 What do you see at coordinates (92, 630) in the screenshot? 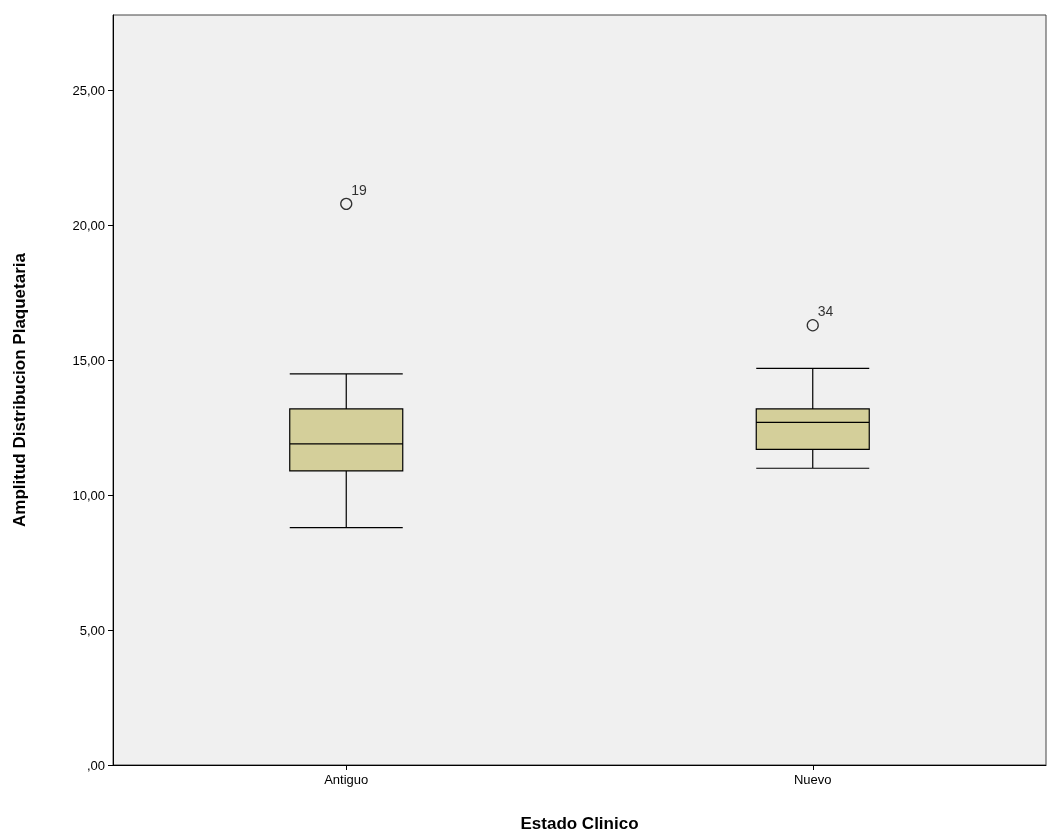
I see `y-tick-label: 5,00` at bounding box center [92, 630].